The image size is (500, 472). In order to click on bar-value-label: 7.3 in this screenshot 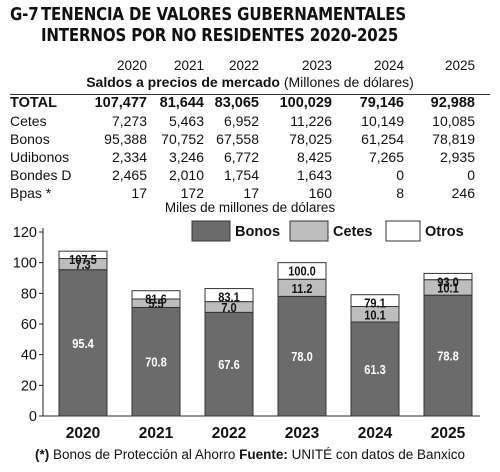, I will do `click(83, 264)`.